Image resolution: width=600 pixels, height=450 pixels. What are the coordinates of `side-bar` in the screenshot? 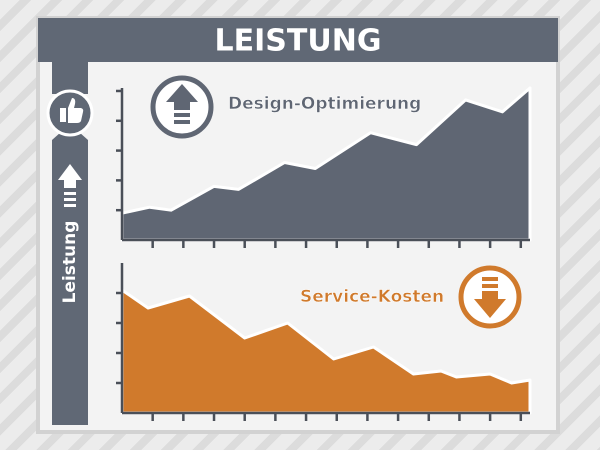 It's located at (70, 274).